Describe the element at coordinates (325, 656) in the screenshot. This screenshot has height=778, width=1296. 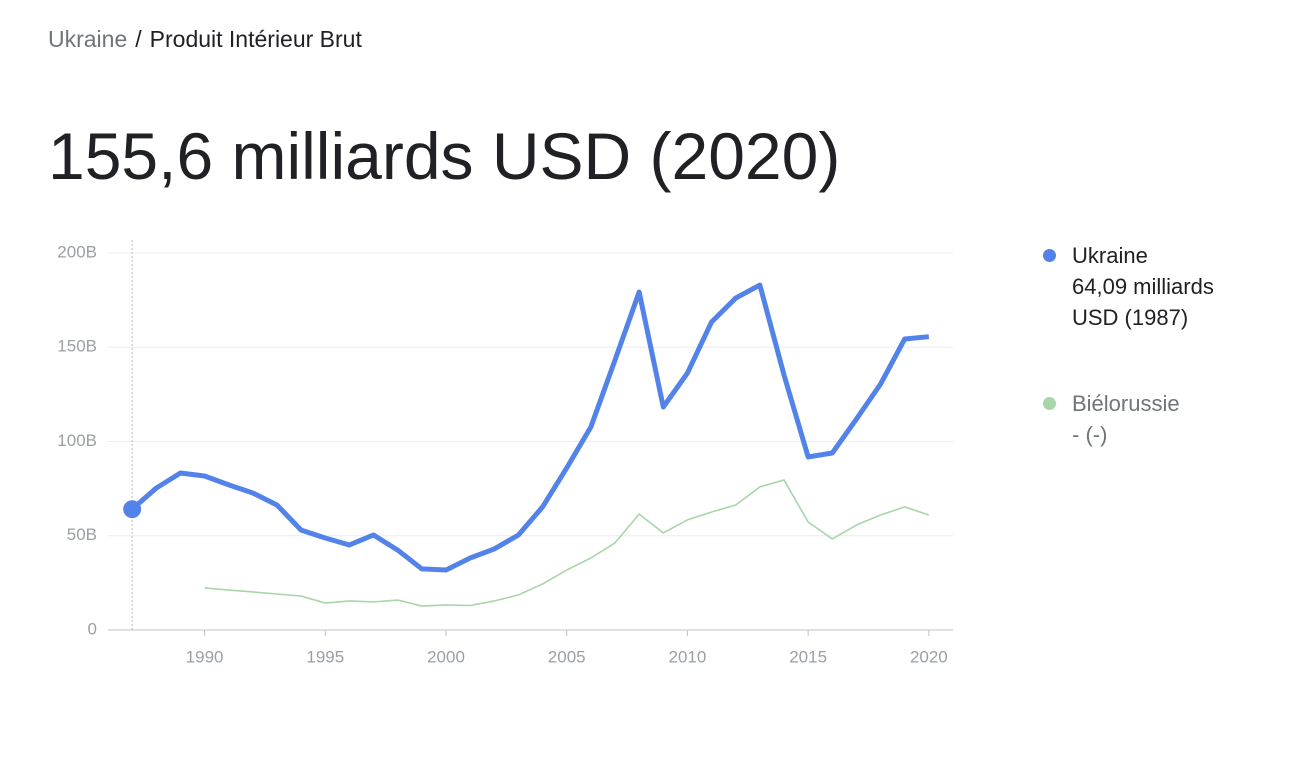
I see `x-tick-label: 1995` at that location.